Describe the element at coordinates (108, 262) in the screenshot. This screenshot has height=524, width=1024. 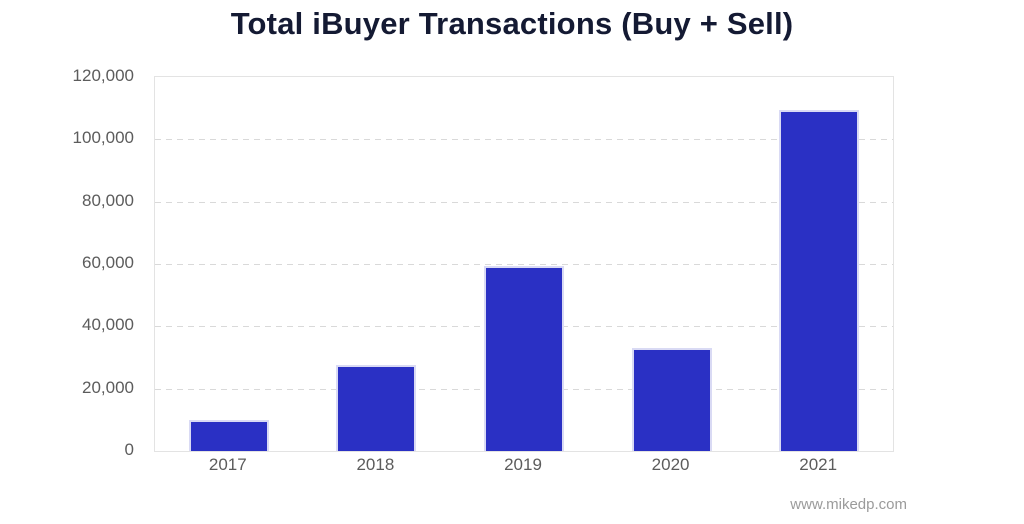
I see `y-axis-tick-label: 60,000` at that location.